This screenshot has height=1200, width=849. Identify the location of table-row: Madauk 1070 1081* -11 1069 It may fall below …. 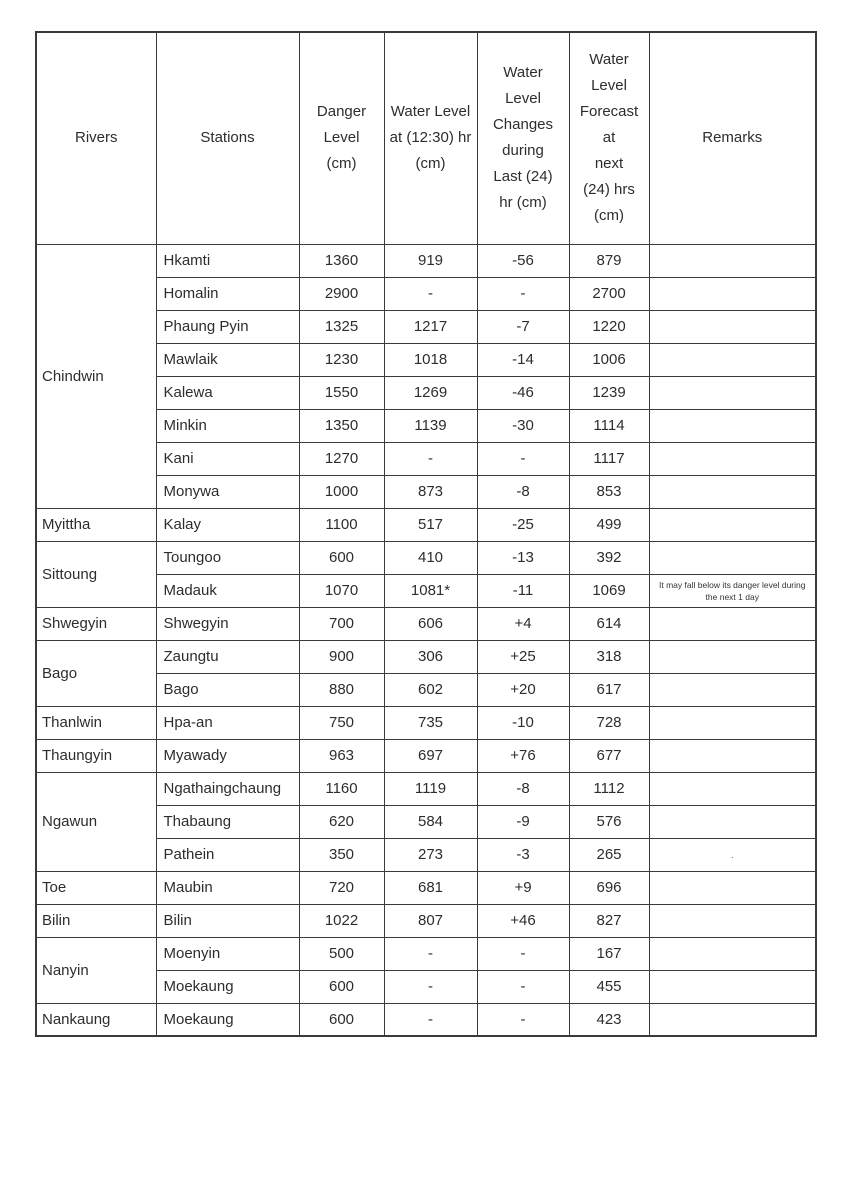
(426, 590).